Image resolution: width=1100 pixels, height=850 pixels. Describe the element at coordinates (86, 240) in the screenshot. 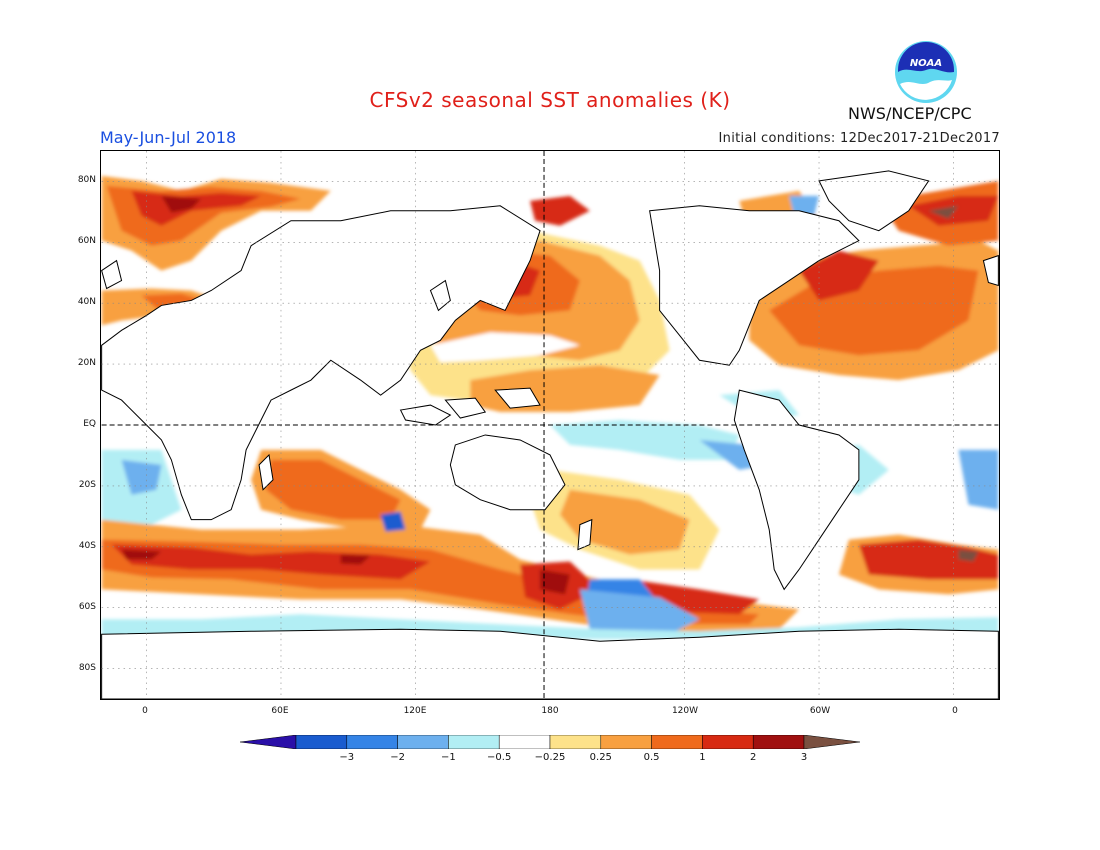

I see `latitude-label: 60N` at that location.